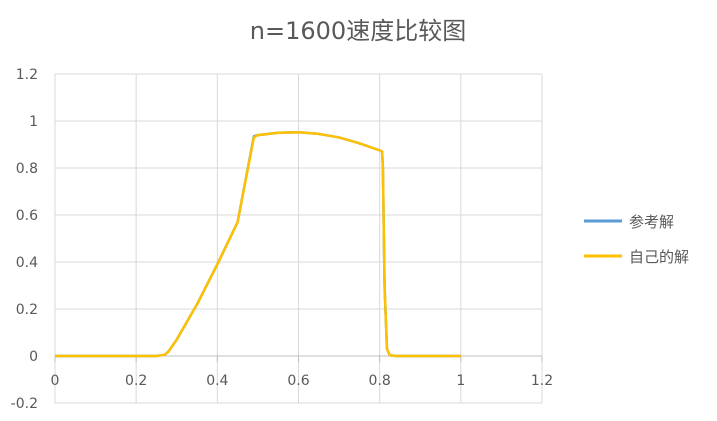 The height and width of the screenshot is (421, 717). Describe the element at coordinates (380, 381) in the screenshot. I see `x-tick-label: 0.8` at that location.